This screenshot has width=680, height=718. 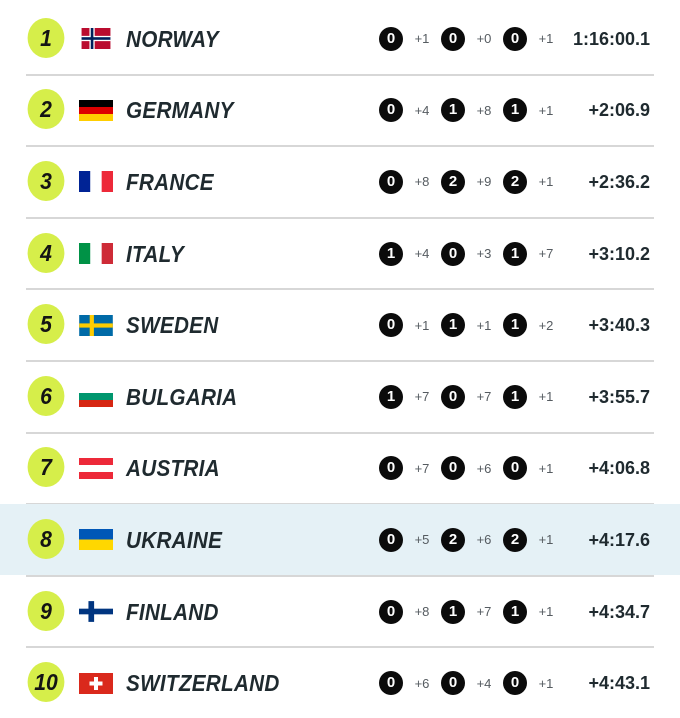 I want to click on finish-time: +4:34.7, so click(x=619, y=611).